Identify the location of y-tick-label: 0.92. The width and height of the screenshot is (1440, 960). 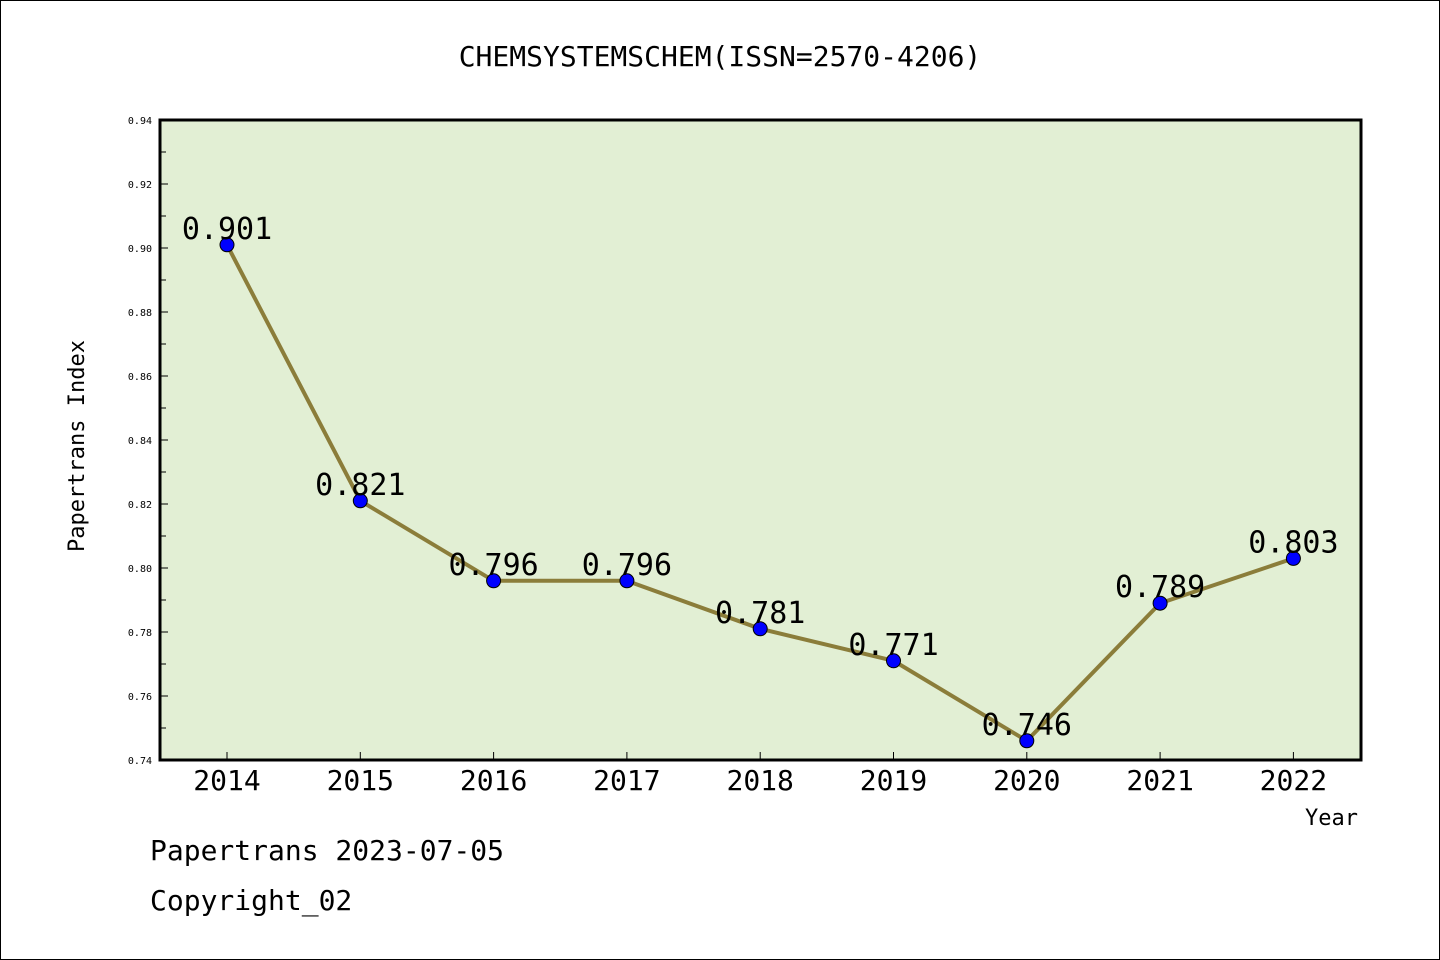
(140, 185).